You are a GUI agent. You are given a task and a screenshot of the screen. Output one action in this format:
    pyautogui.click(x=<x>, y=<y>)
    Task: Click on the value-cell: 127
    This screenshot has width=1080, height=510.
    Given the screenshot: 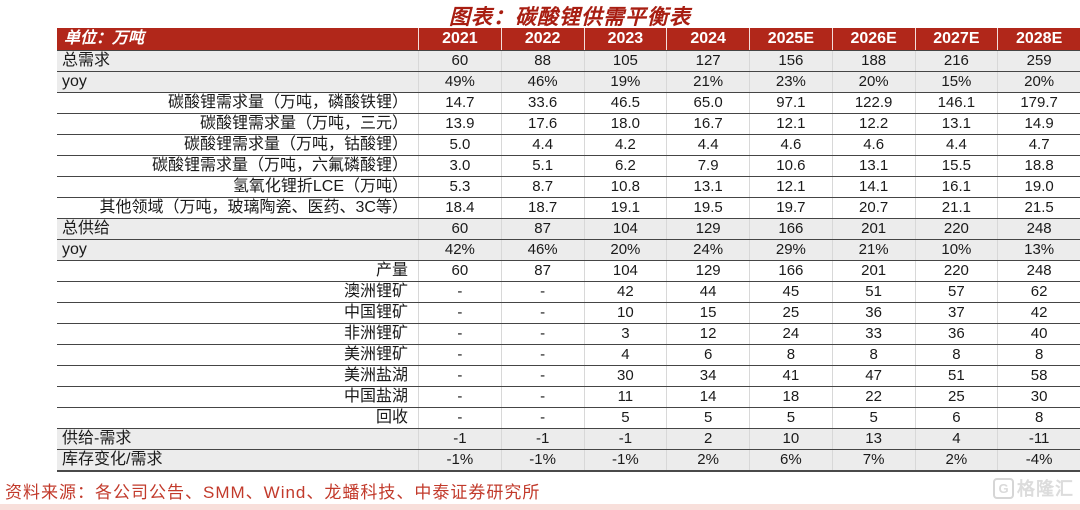 What is the action you would take?
    pyautogui.click(x=707, y=61)
    